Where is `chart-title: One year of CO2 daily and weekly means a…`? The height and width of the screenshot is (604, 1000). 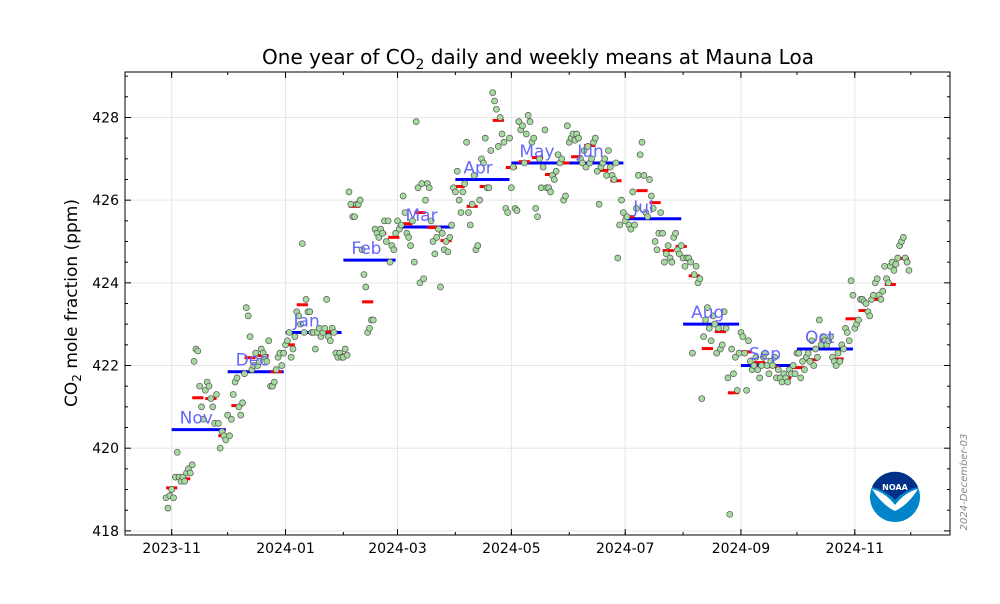
chart-title: One year of CO2 daily and weekly means a… is located at coordinates (538, 59).